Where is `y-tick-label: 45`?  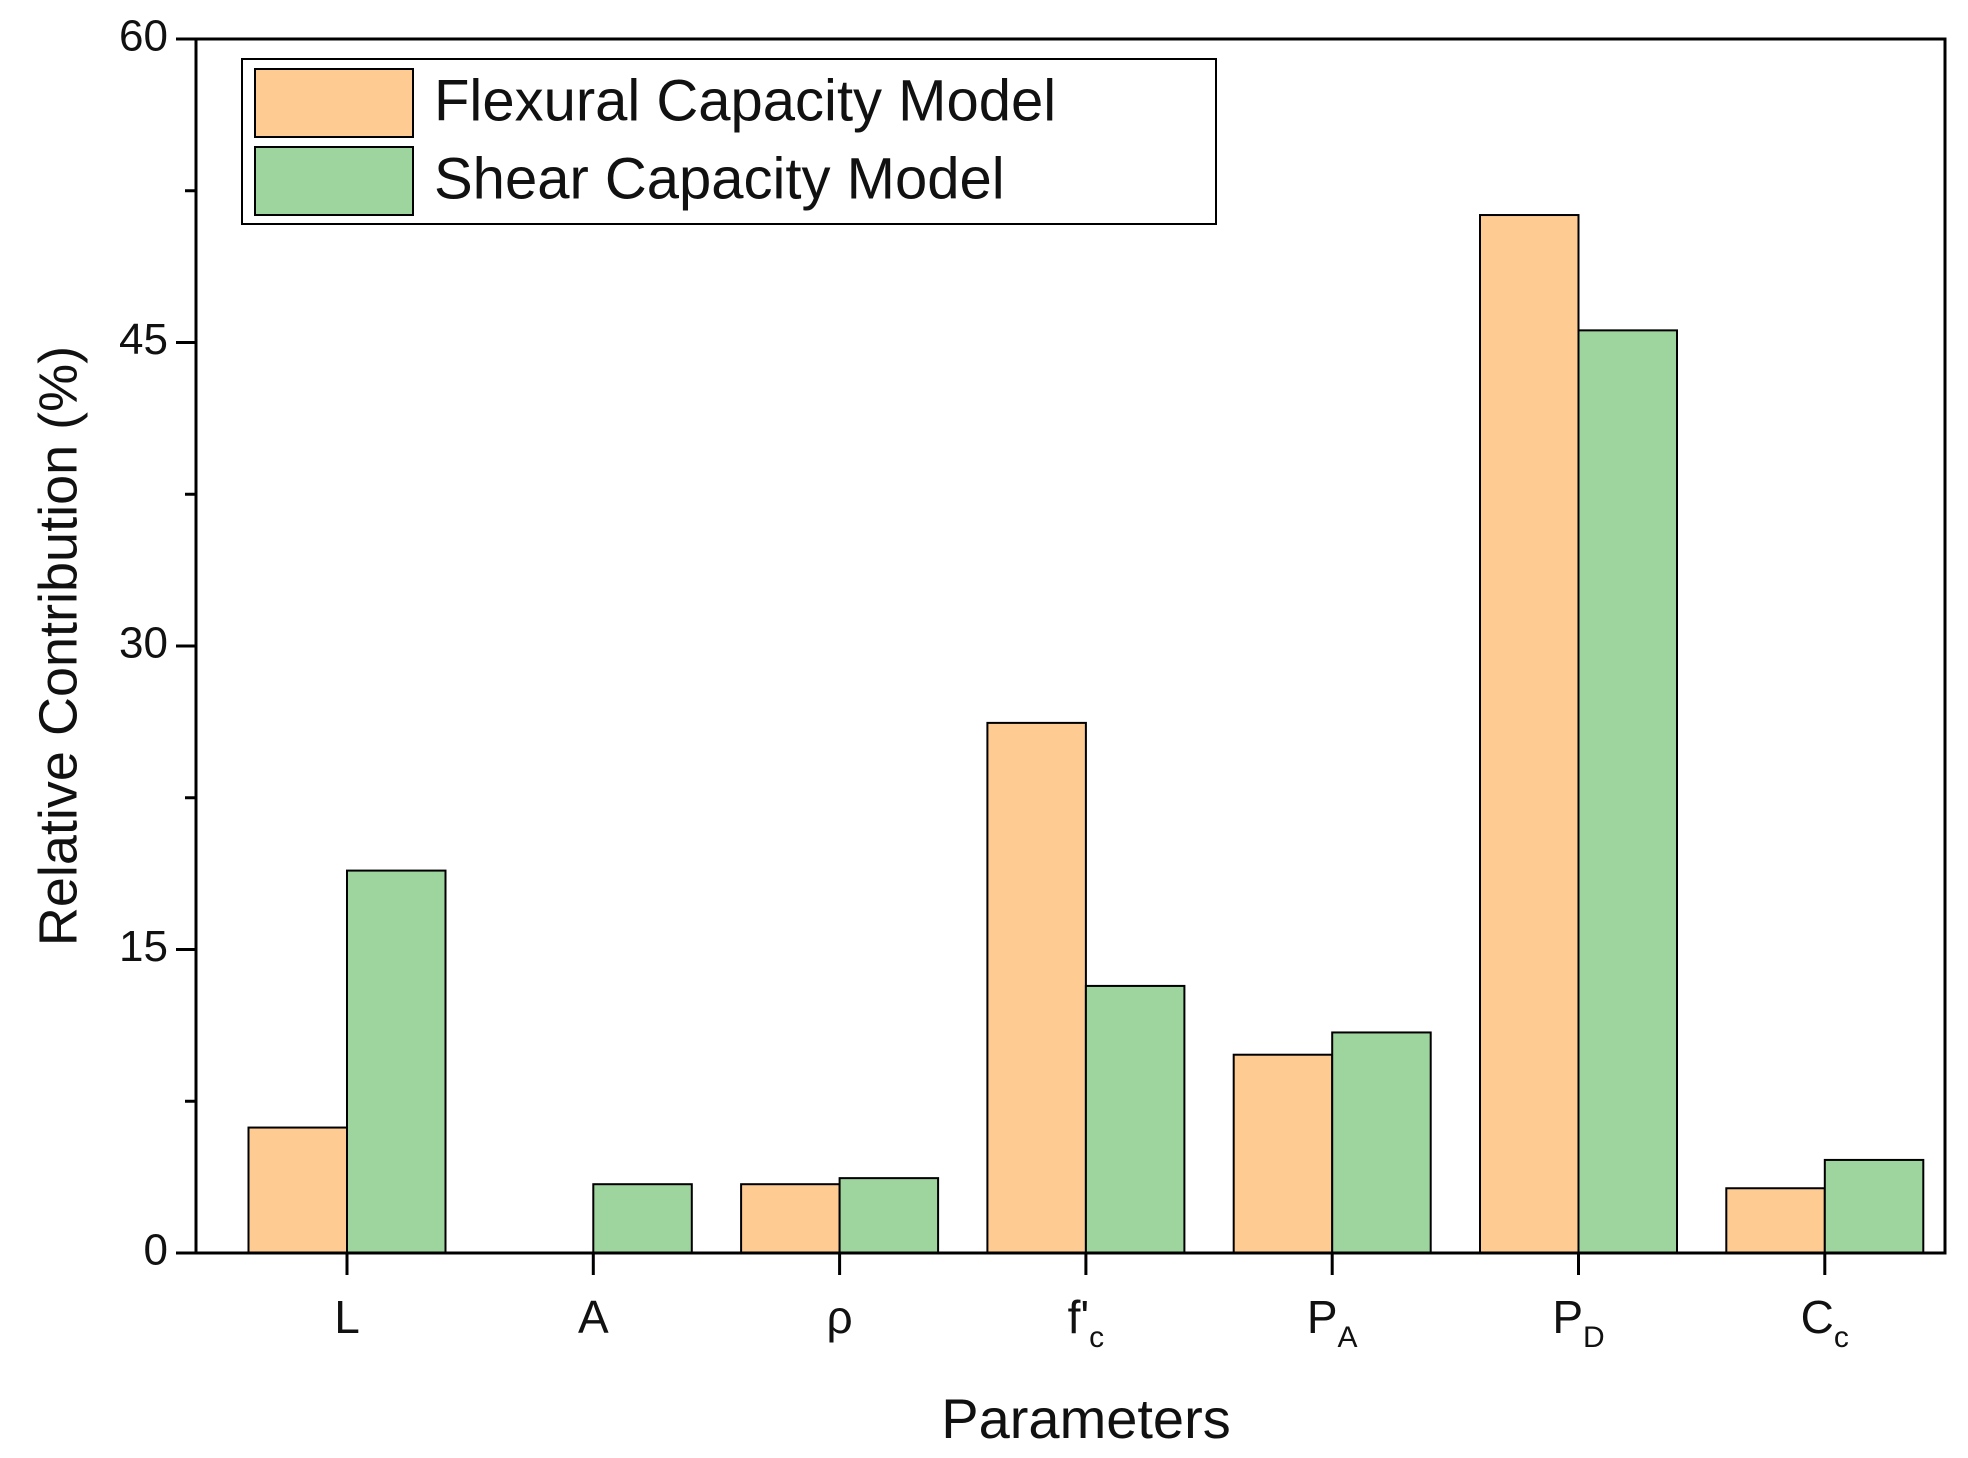 y-tick-label: 45 is located at coordinates (143, 339).